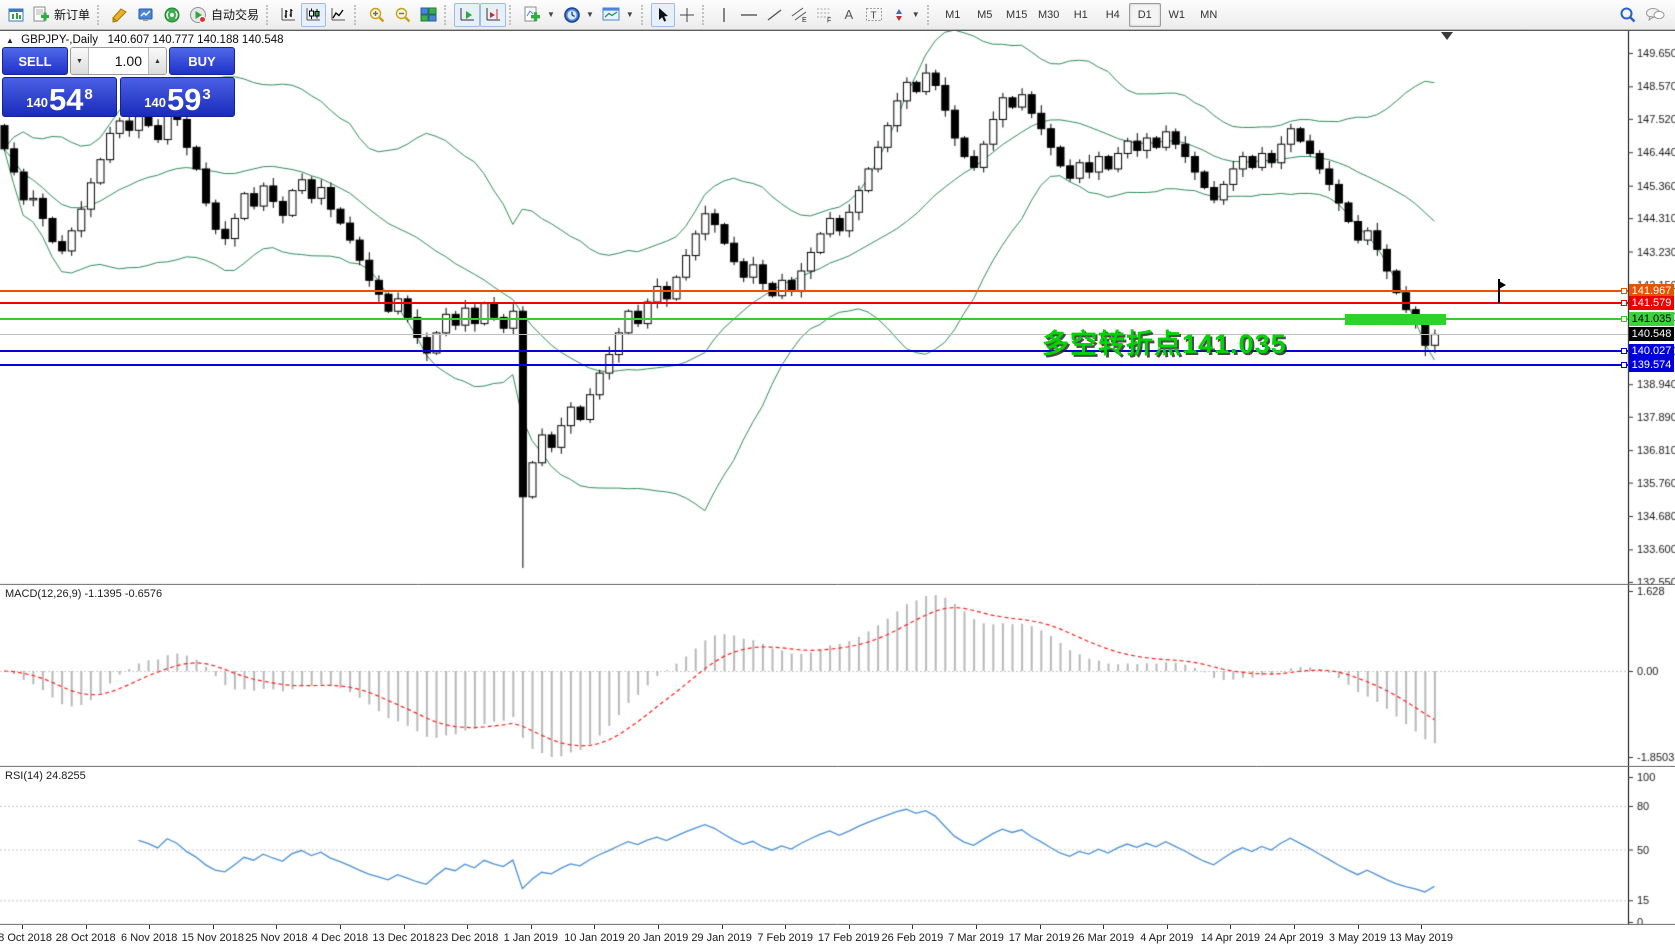 This screenshot has height=951, width=1675. I want to click on date-label: 26 Feb 2019, so click(912, 938).